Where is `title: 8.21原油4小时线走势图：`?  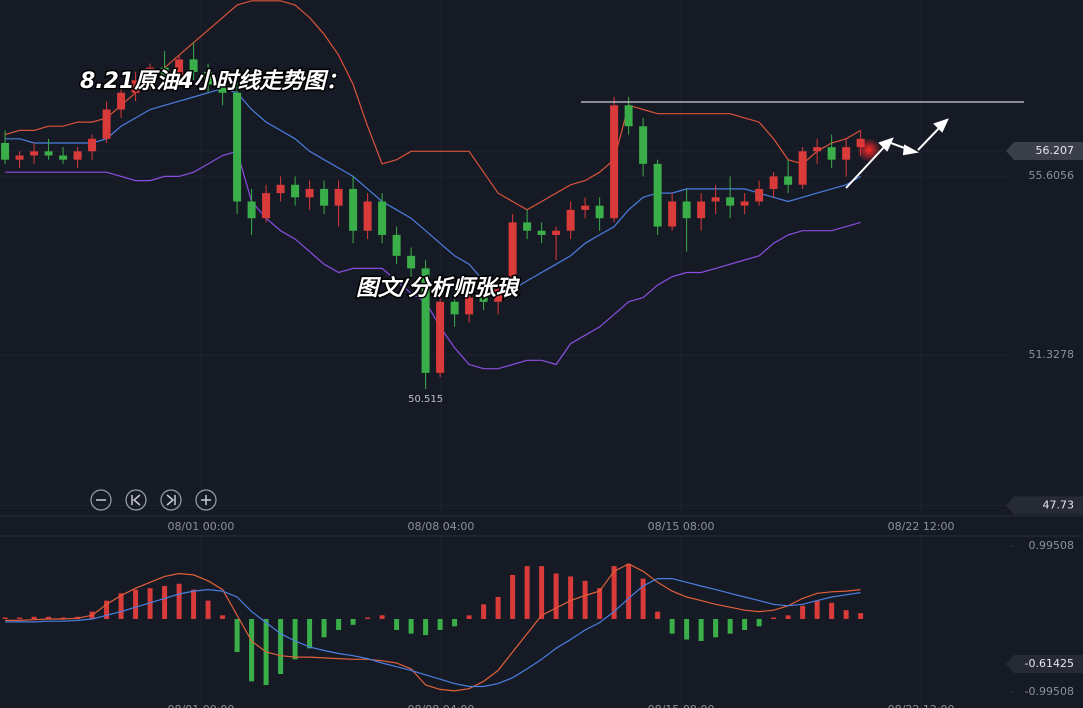 title: 8.21原油4小时线走势图： is located at coordinates (214, 81).